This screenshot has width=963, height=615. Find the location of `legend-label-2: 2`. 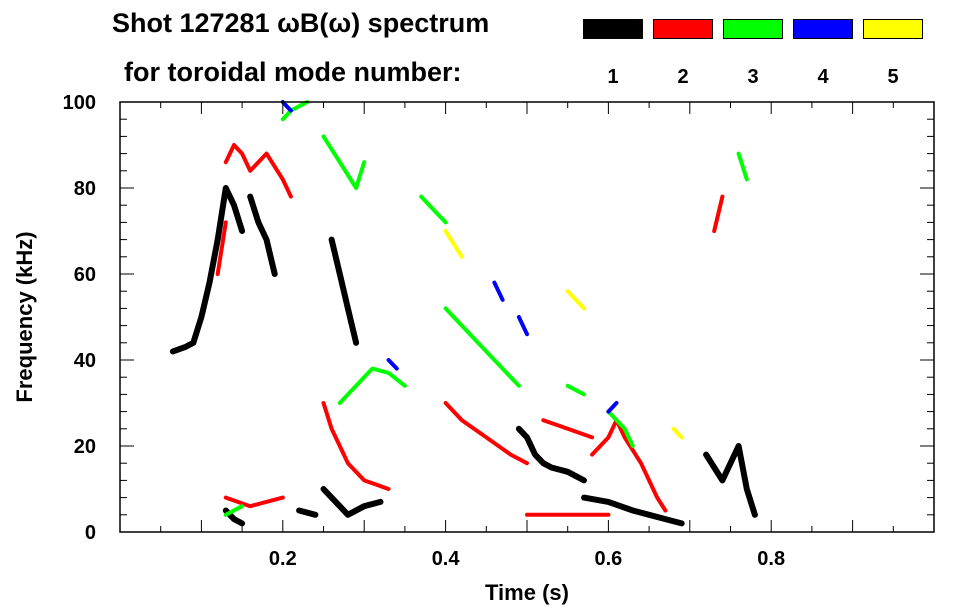

legend-label-2: 2 is located at coordinates (683, 77).